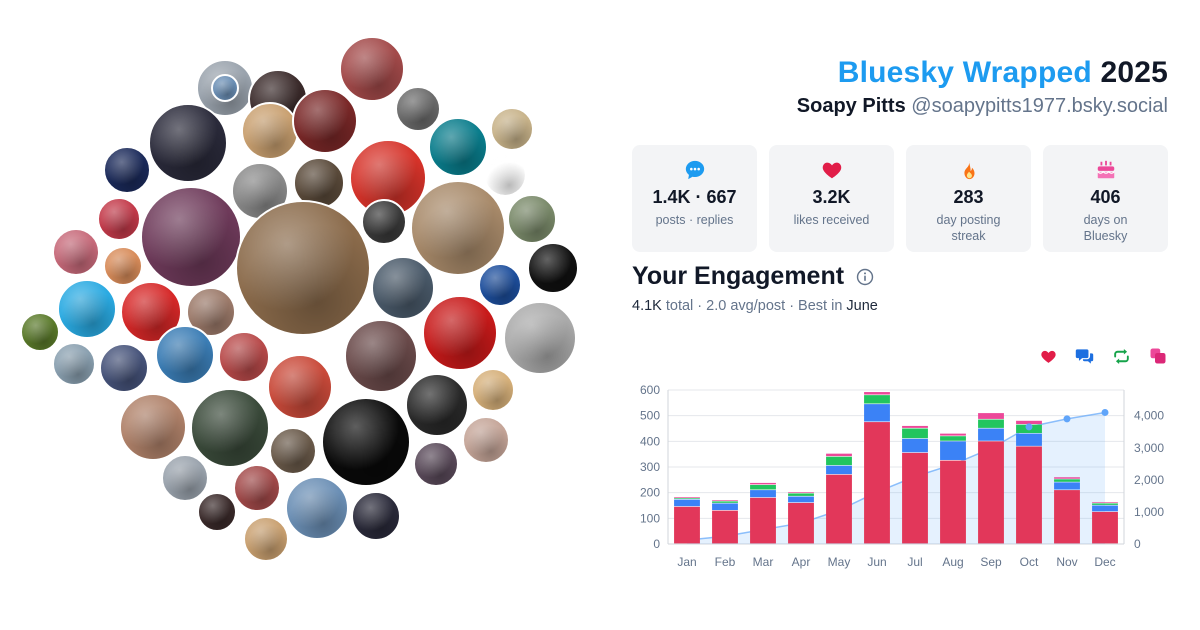 This screenshot has width=1200, height=630. Describe the element at coordinates (1158, 356) in the screenshot. I see `legend-quotes-toggle` at that location.